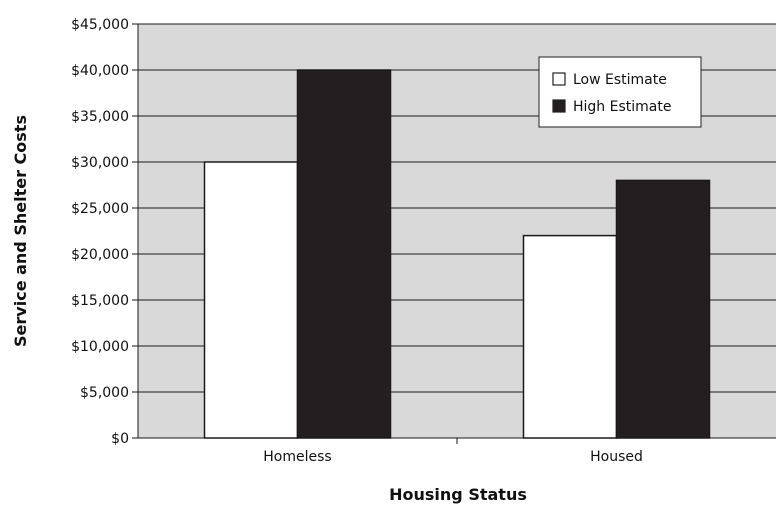 The width and height of the screenshot is (776, 506). I want to click on legend-box, so click(620, 92).